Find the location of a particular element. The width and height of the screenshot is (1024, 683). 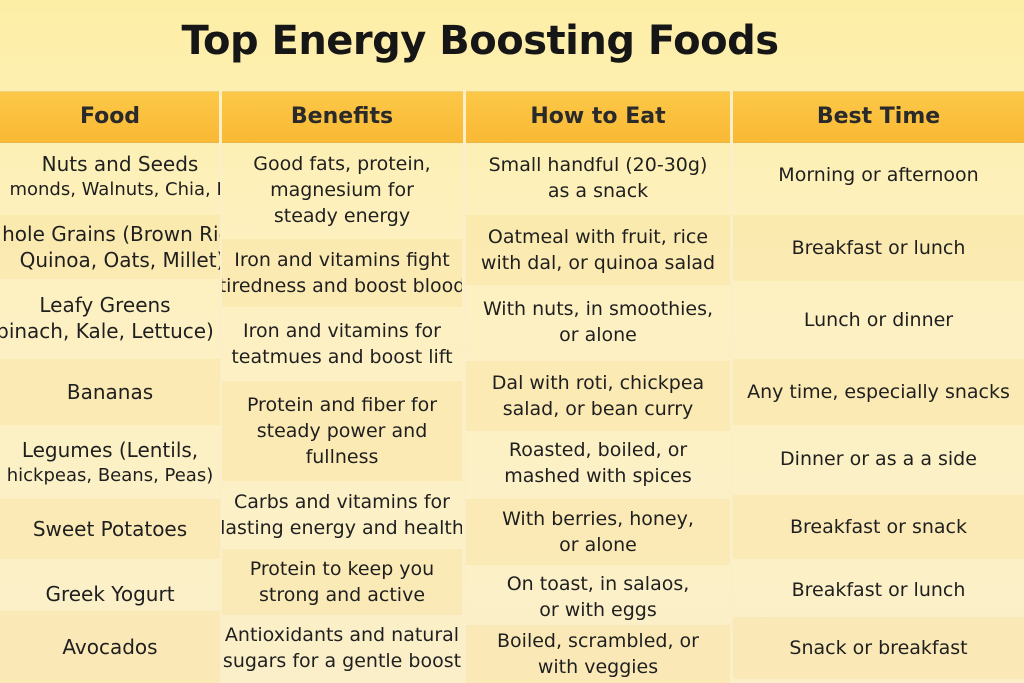

how-to-eat-line: Small handful (20-30g) is located at coordinates (598, 165).